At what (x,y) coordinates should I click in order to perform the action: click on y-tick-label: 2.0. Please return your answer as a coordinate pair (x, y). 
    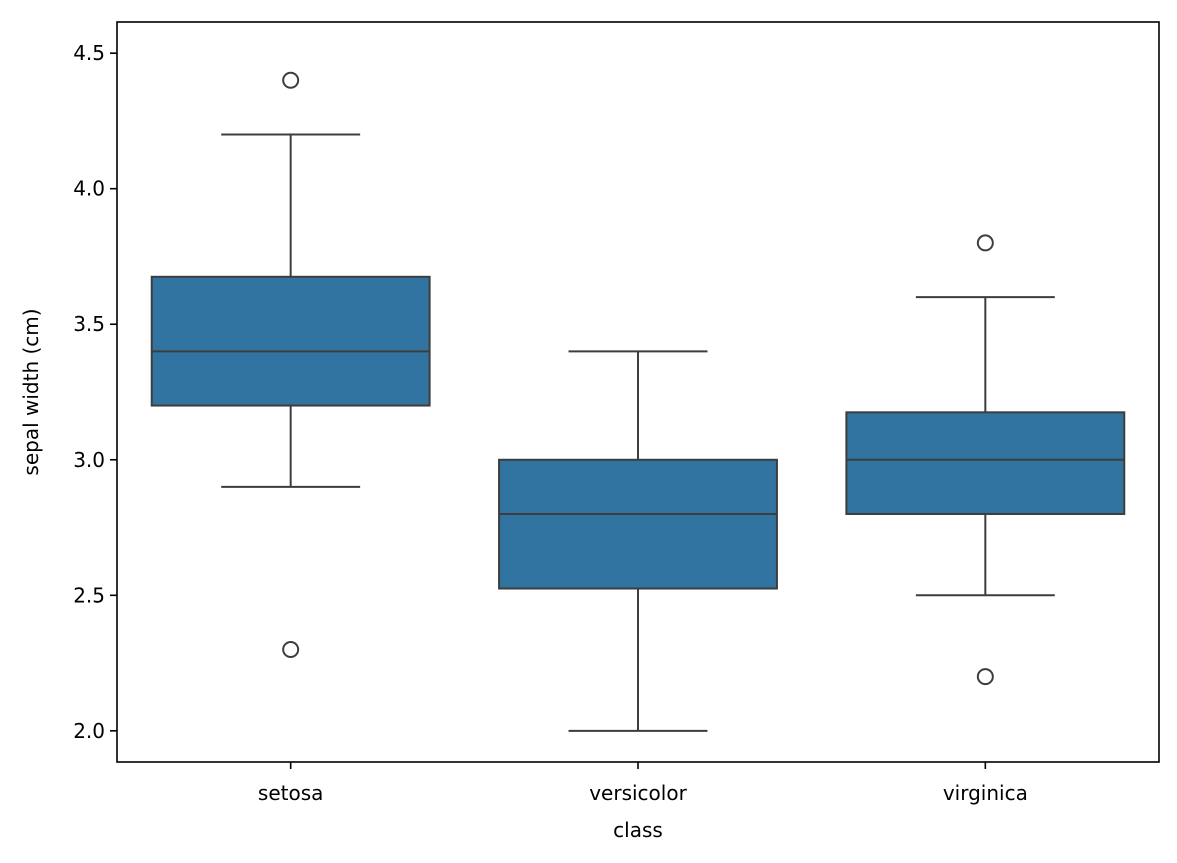
    Looking at the image, I should click on (89, 731).